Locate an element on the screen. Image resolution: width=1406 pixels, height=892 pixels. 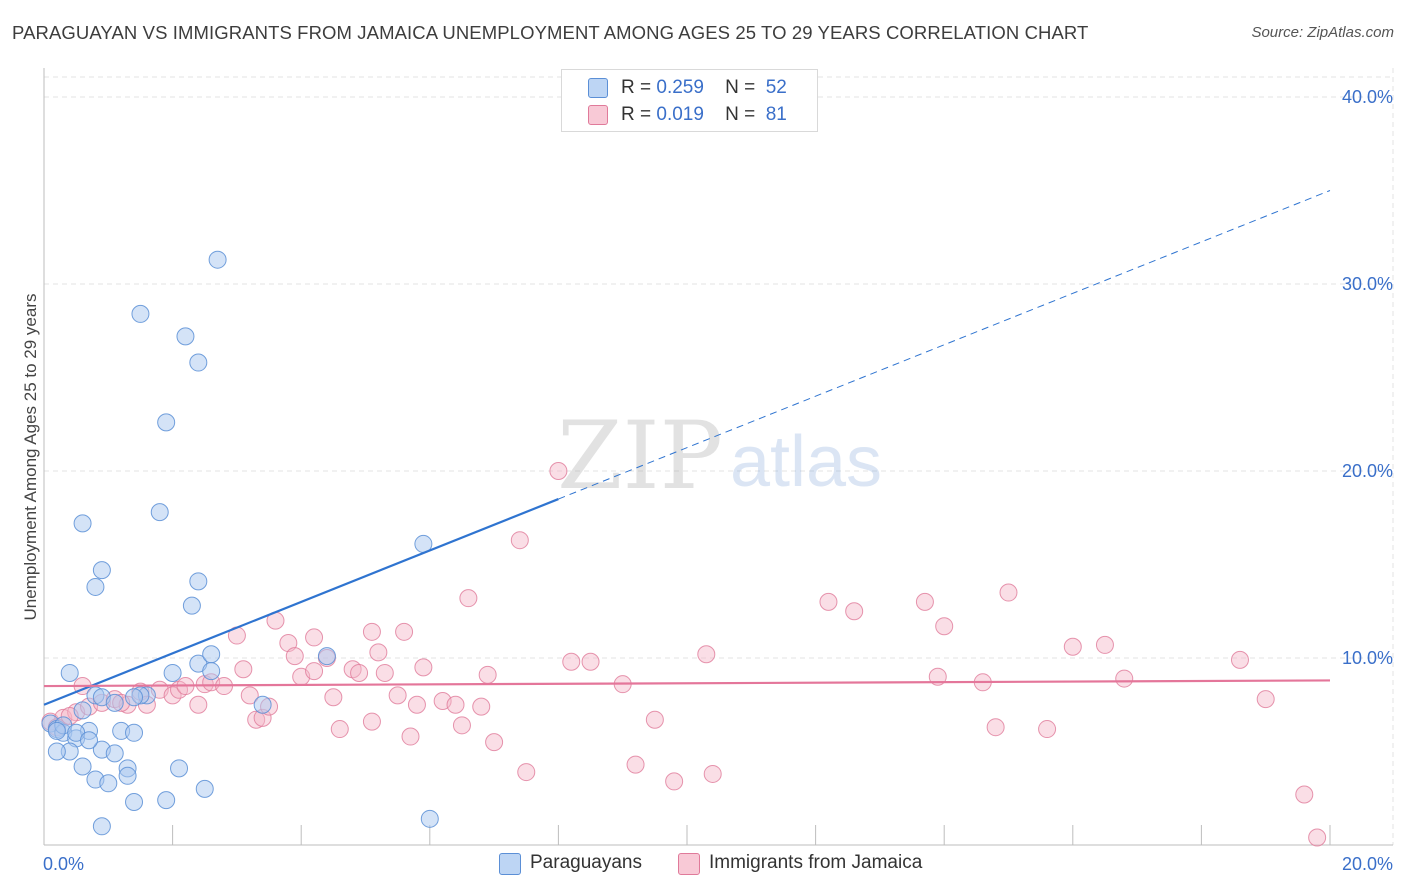
legend-r-label: R = is located at coordinates (636, 114).